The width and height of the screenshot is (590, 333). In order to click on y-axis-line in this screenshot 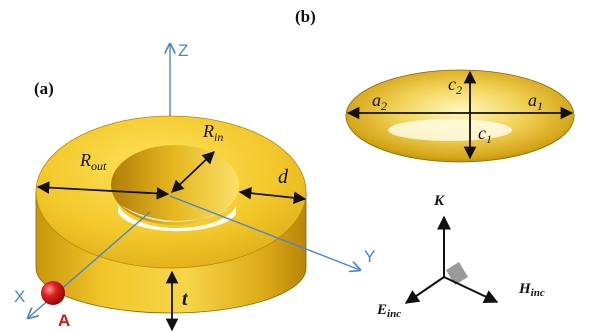, I will do `click(264, 232)`.